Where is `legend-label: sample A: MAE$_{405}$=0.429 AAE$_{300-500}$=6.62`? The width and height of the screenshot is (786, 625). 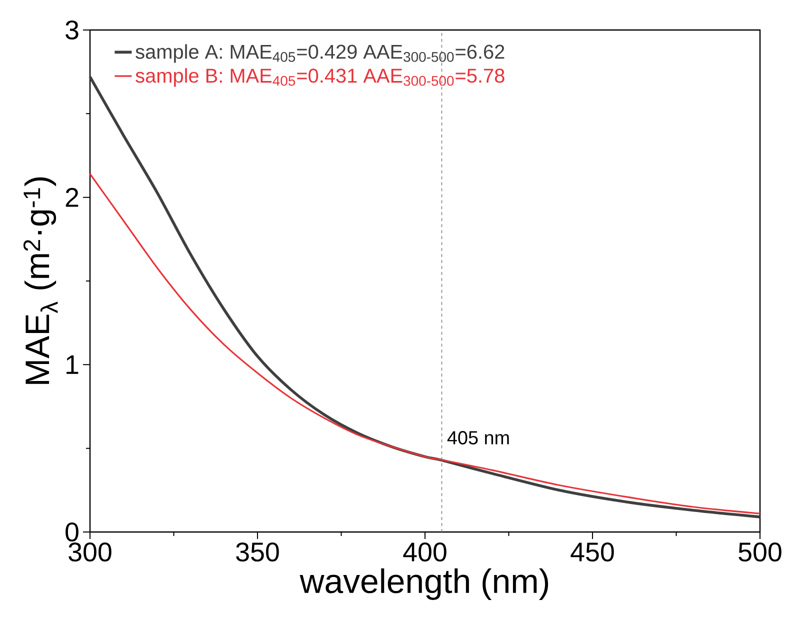
legend-label: sample A: MAE$_{405}$=0.429 AAE$_{300-500}$=6.62 is located at coordinates (320, 53).